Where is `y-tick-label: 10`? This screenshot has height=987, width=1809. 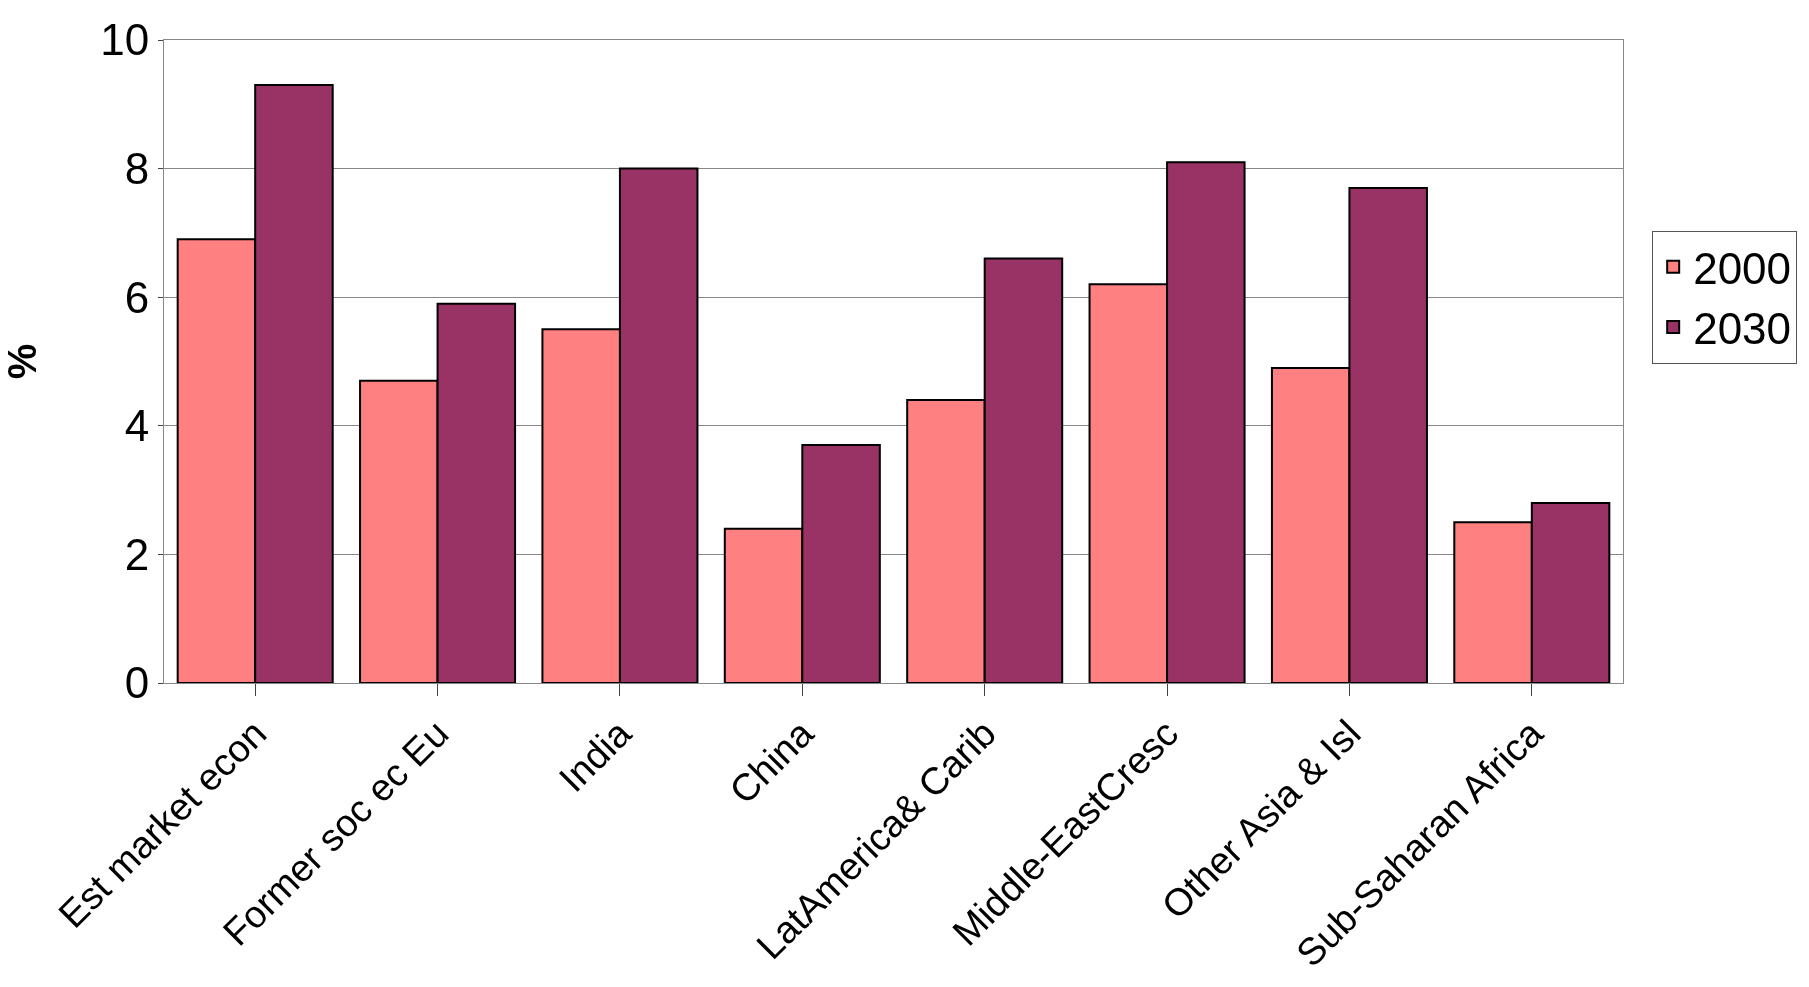
y-tick-label: 10 is located at coordinates (125, 40).